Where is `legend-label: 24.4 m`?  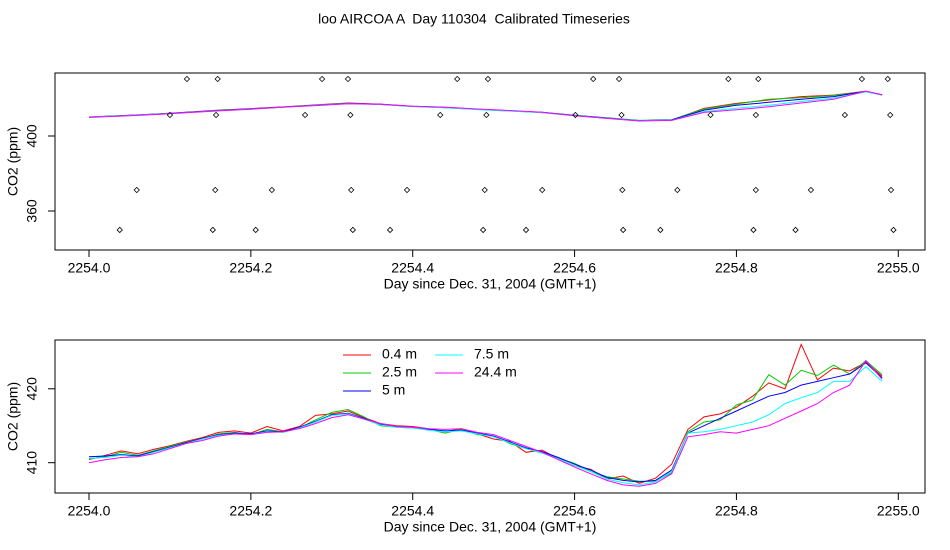 legend-label: 24.4 m is located at coordinates (495, 372).